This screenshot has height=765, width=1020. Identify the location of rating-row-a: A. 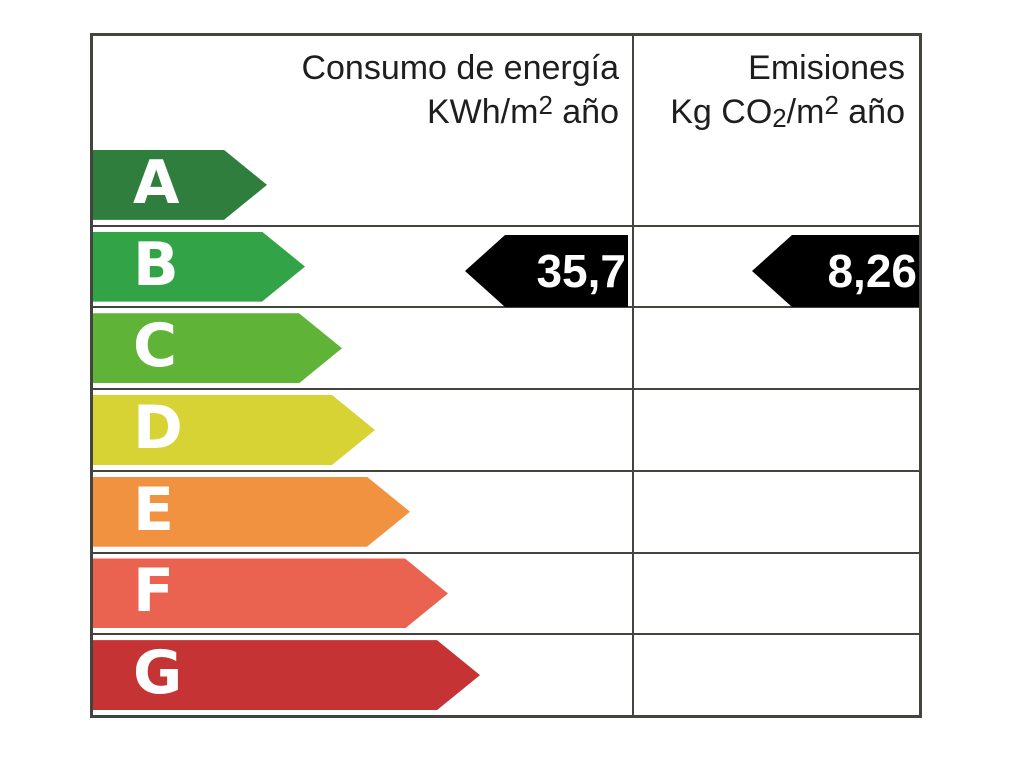
(506, 185).